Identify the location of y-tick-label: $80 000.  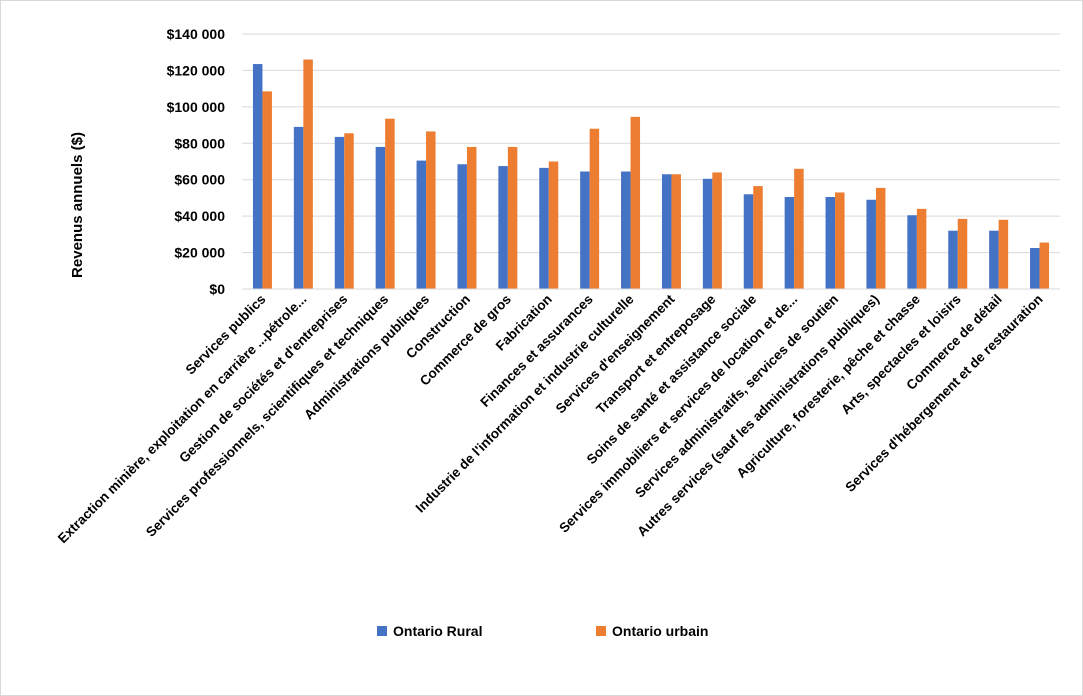
(199, 143).